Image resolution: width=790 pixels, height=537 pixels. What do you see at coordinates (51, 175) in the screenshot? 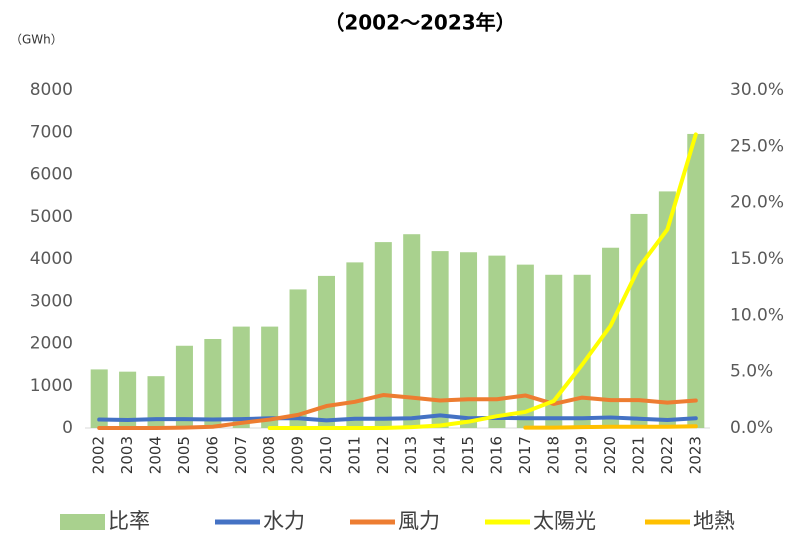
I see `y-tick-label: 6000` at bounding box center [51, 175].